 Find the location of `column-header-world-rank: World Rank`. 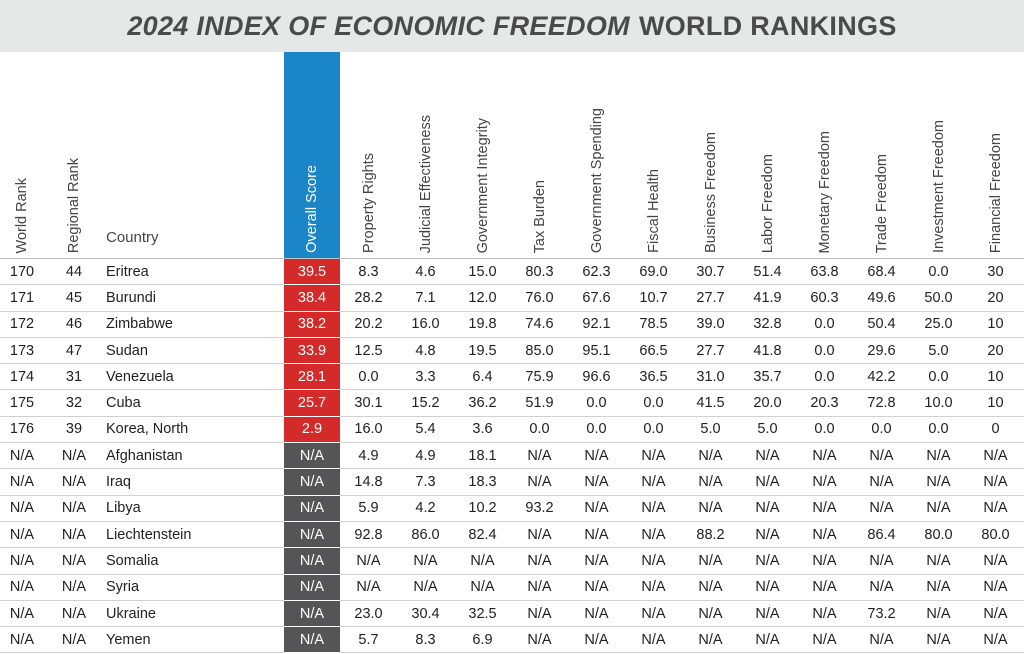

column-header-world-rank: World Rank is located at coordinates (22, 155).